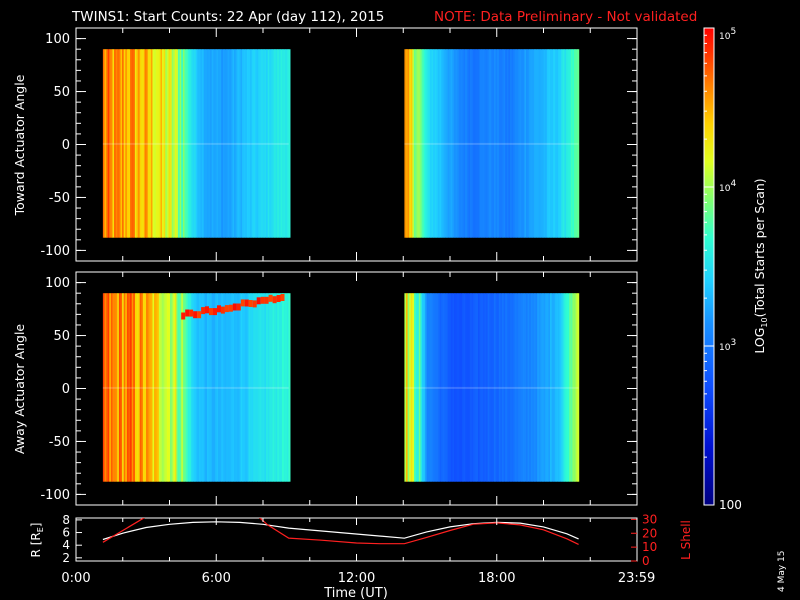 Image resolution: width=800 pixels, height=600 pixels. I want to click on r-tick-label: 6, so click(66, 533).